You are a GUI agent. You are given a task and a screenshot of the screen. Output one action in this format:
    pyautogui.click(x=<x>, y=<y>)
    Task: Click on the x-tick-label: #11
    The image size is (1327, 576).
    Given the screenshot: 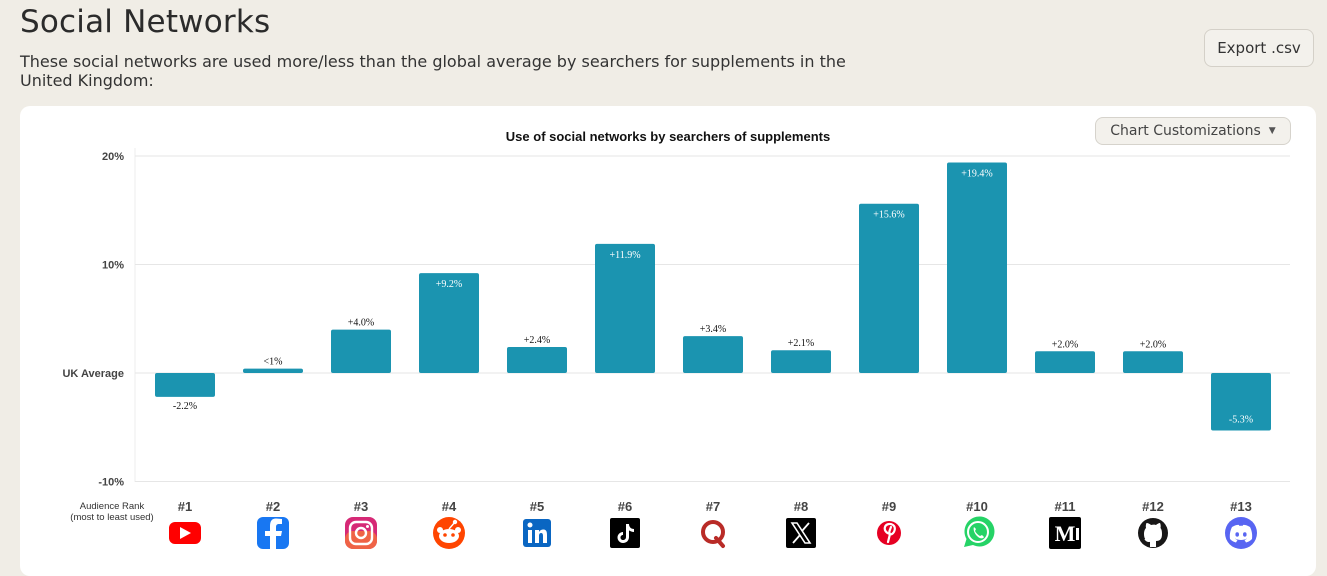 What is the action you would take?
    pyautogui.click(x=1065, y=506)
    